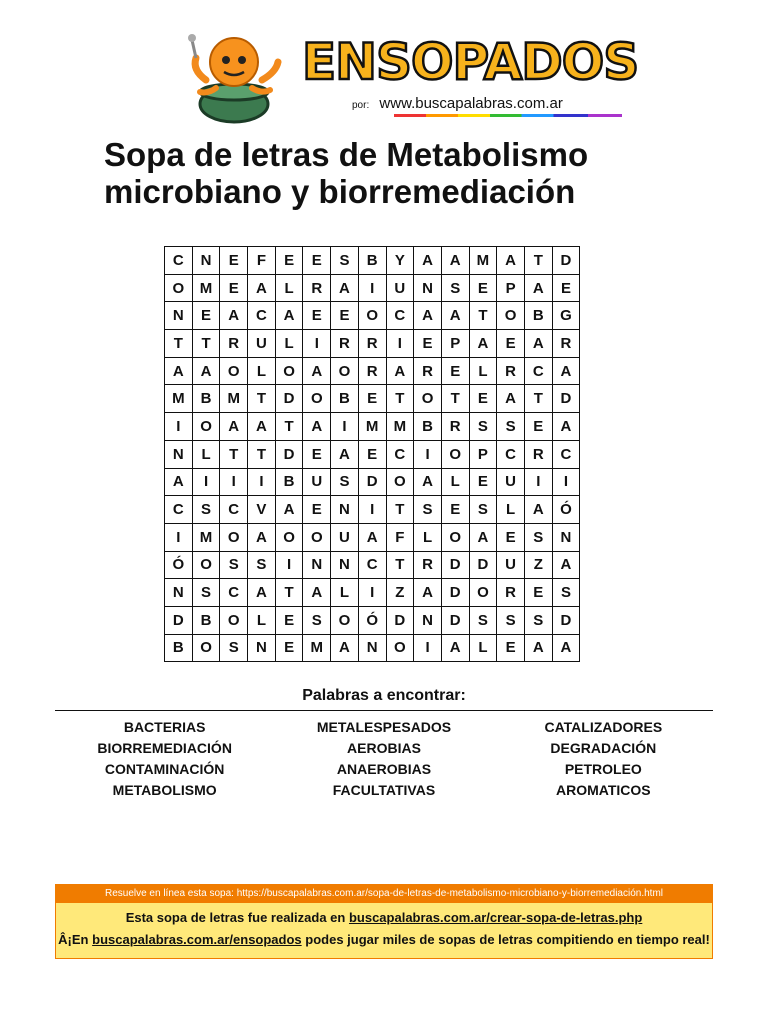 The height and width of the screenshot is (1024, 768). Describe the element at coordinates (400, 592) in the screenshot. I see `grid-cell: Z` at that location.